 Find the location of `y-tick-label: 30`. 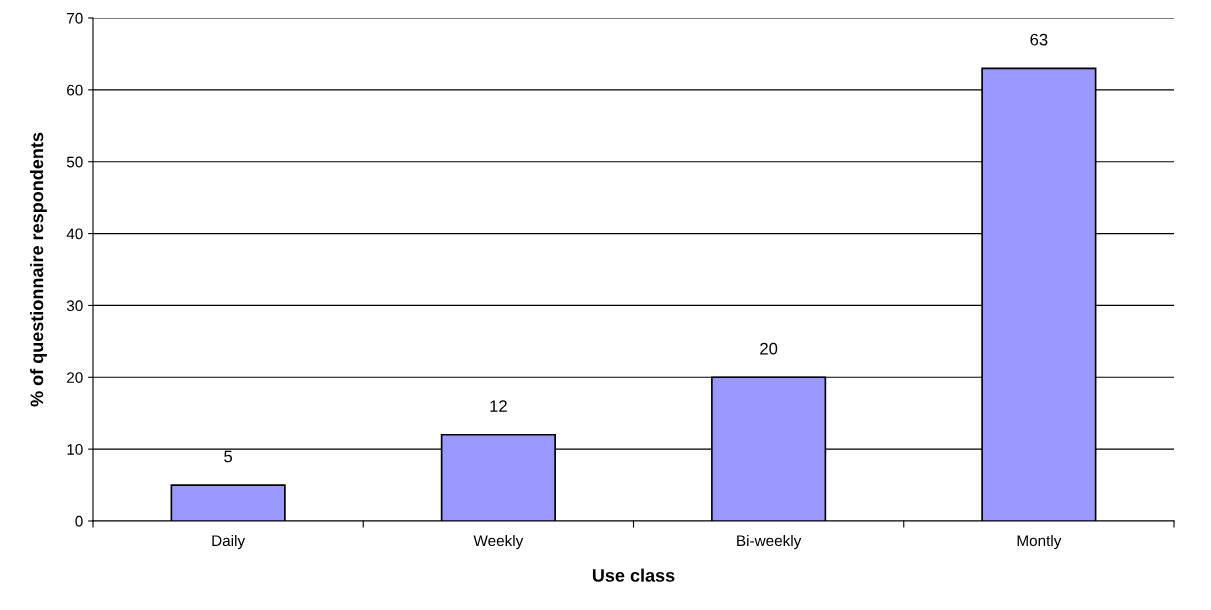

y-tick-label: 30 is located at coordinates (74, 306).